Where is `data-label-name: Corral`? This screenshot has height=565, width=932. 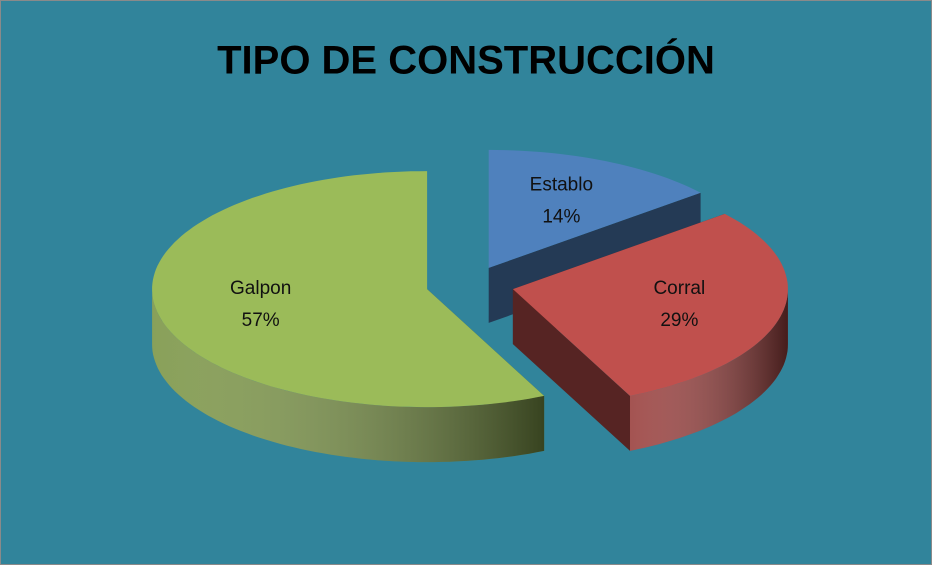
data-label-name: Corral is located at coordinates (679, 288).